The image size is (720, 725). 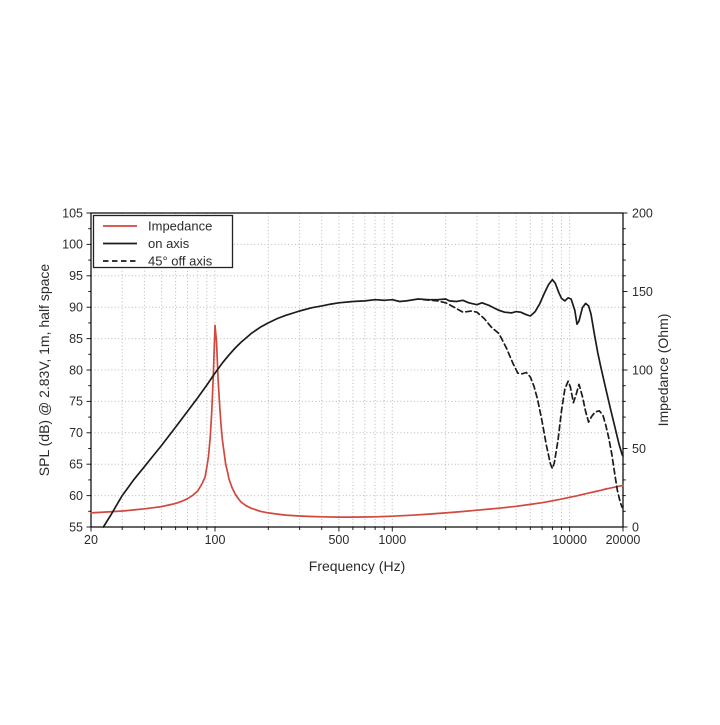 I want to click on legend-label-1: Impedance, so click(x=180, y=226).